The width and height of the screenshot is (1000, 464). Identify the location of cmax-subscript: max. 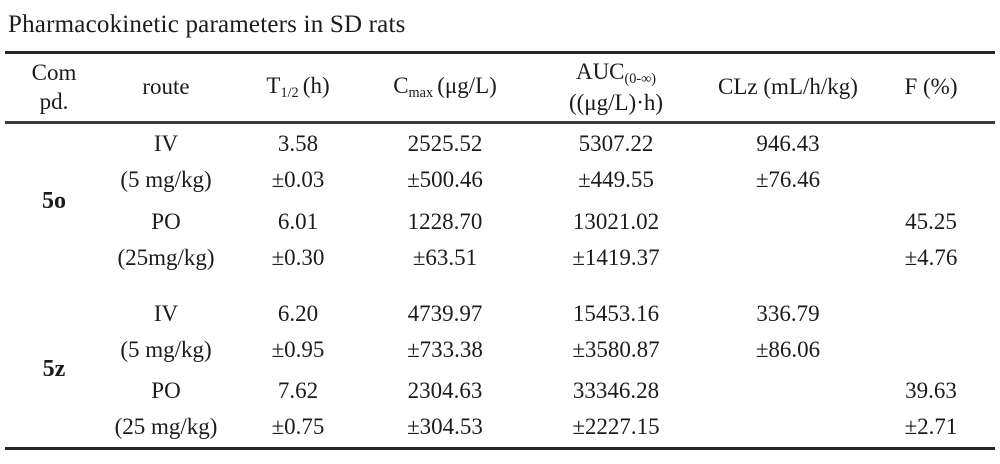
(421, 93).